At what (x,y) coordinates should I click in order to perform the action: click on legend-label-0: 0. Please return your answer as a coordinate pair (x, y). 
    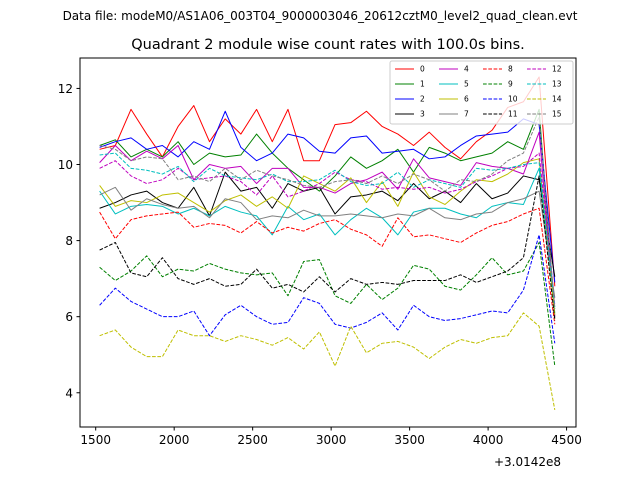
    Looking at the image, I should click on (422, 69).